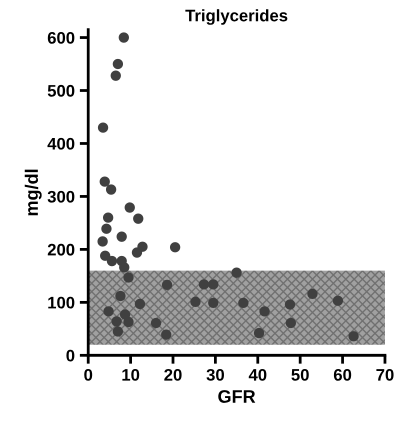 Image resolution: width=401 pixels, height=423 pixels. What do you see at coordinates (61, 302) in the screenshot?
I see `y-tick-label: 100` at bounding box center [61, 302].